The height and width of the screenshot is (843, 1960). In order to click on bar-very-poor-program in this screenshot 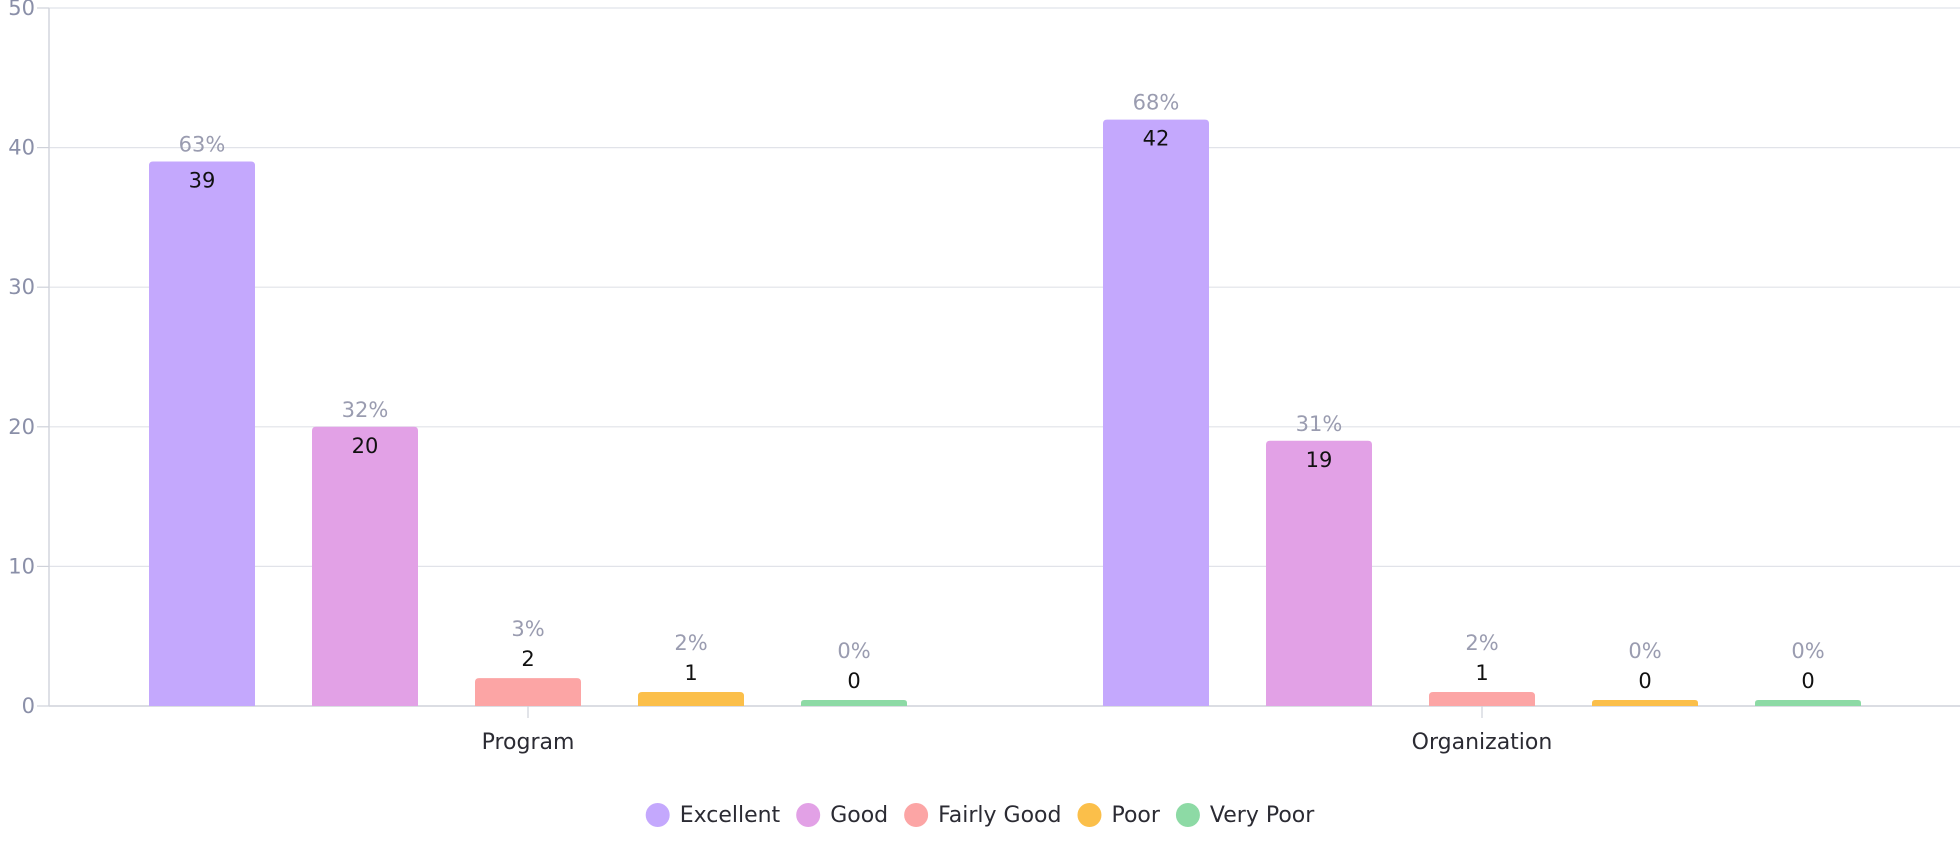, I will do `click(854, 703)`.